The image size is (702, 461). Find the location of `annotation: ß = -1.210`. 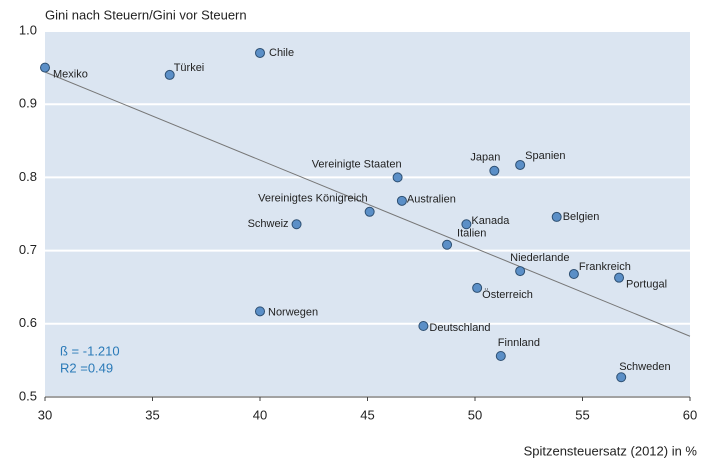

annotation: ß = -1.210 is located at coordinates (90, 350).